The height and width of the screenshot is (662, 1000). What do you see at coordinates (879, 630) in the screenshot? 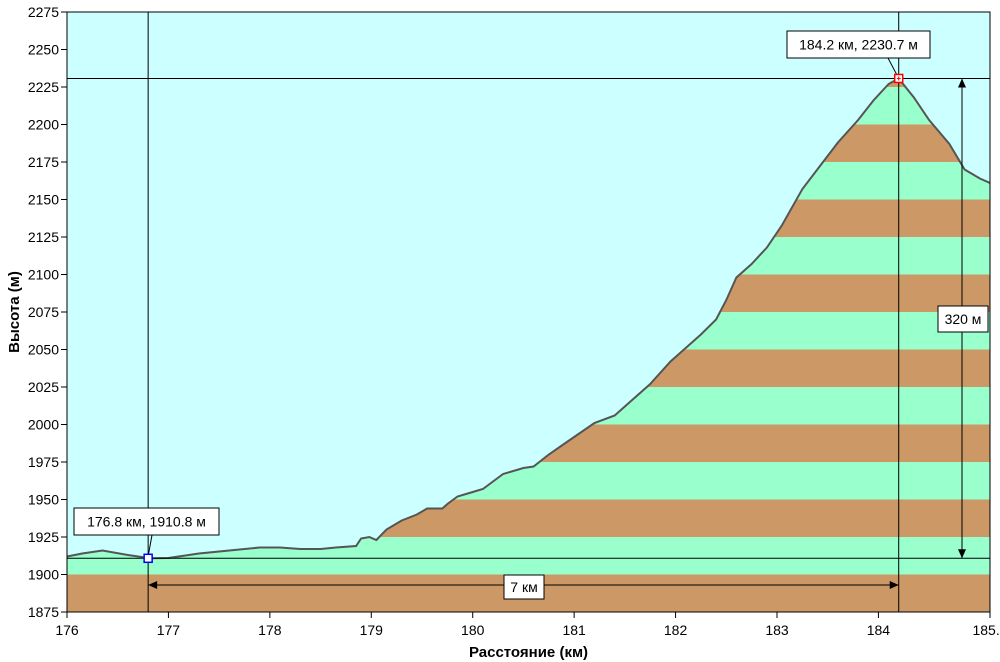
I see `x-tick-label: 184` at bounding box center [879, 630].